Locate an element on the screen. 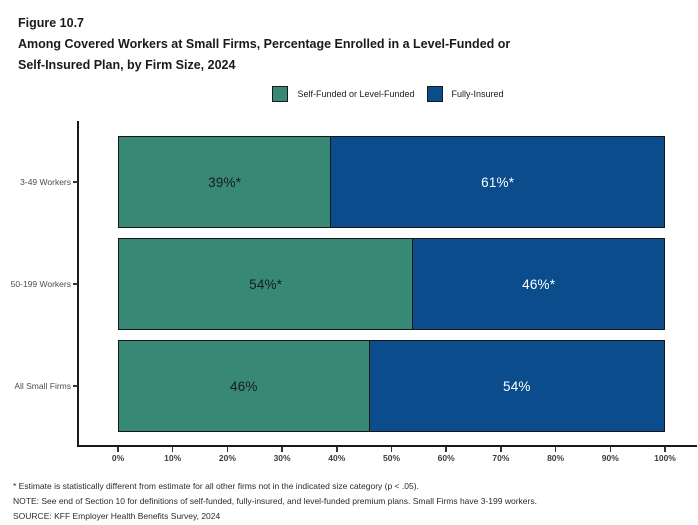 This screenshot has width=698, height=525. bar-segment: 39%* is located at coordinates (225, 182).